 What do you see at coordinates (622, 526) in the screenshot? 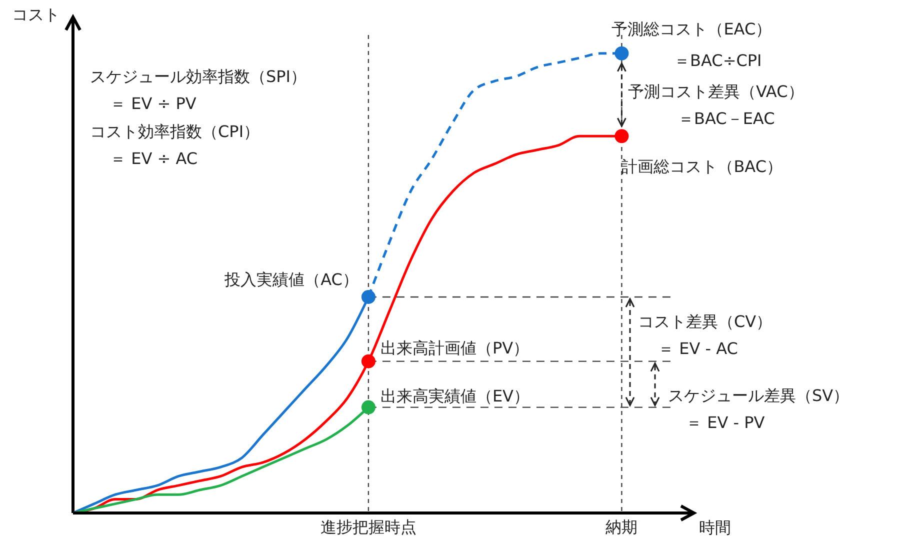
I see `x-tick-label: 納期` at bounding box center [622, 526].